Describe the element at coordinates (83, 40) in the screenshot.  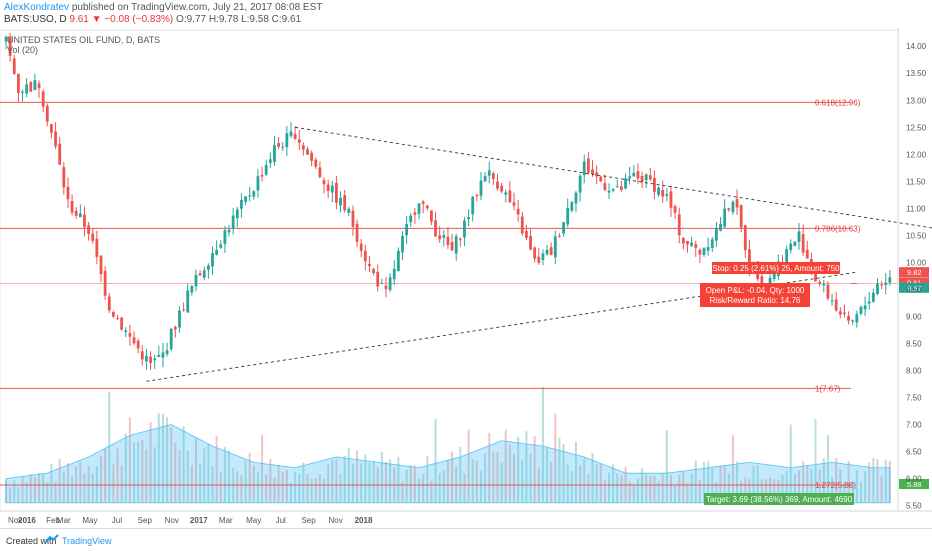
I see `chart-title: UNITED STATES OIL FUND, D, BATS` at that location.